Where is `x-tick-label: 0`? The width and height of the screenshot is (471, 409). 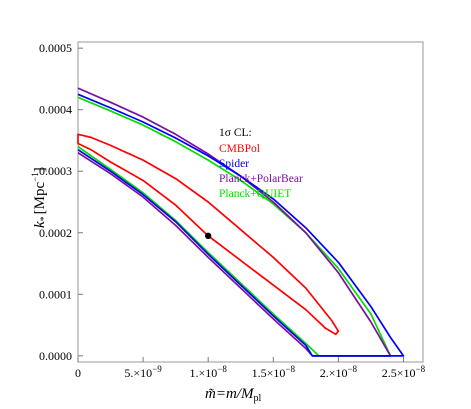 x-tick-label: 0 is located at coordinates (78, 373).